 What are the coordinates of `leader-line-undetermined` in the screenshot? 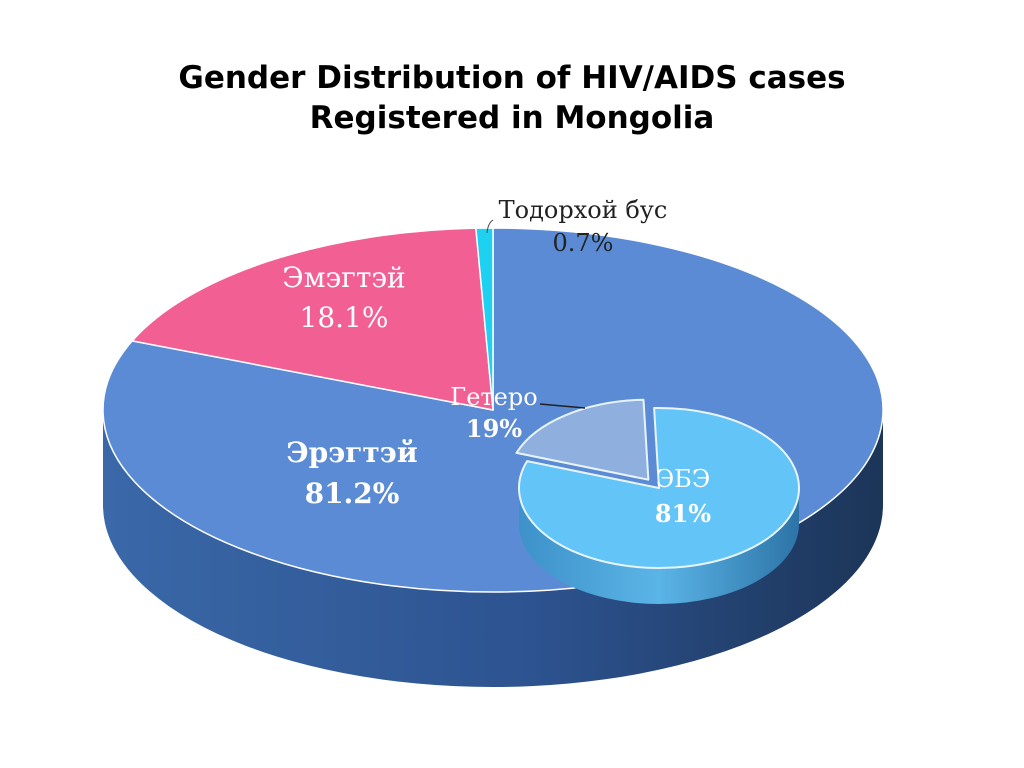 It's located at (490, 226).